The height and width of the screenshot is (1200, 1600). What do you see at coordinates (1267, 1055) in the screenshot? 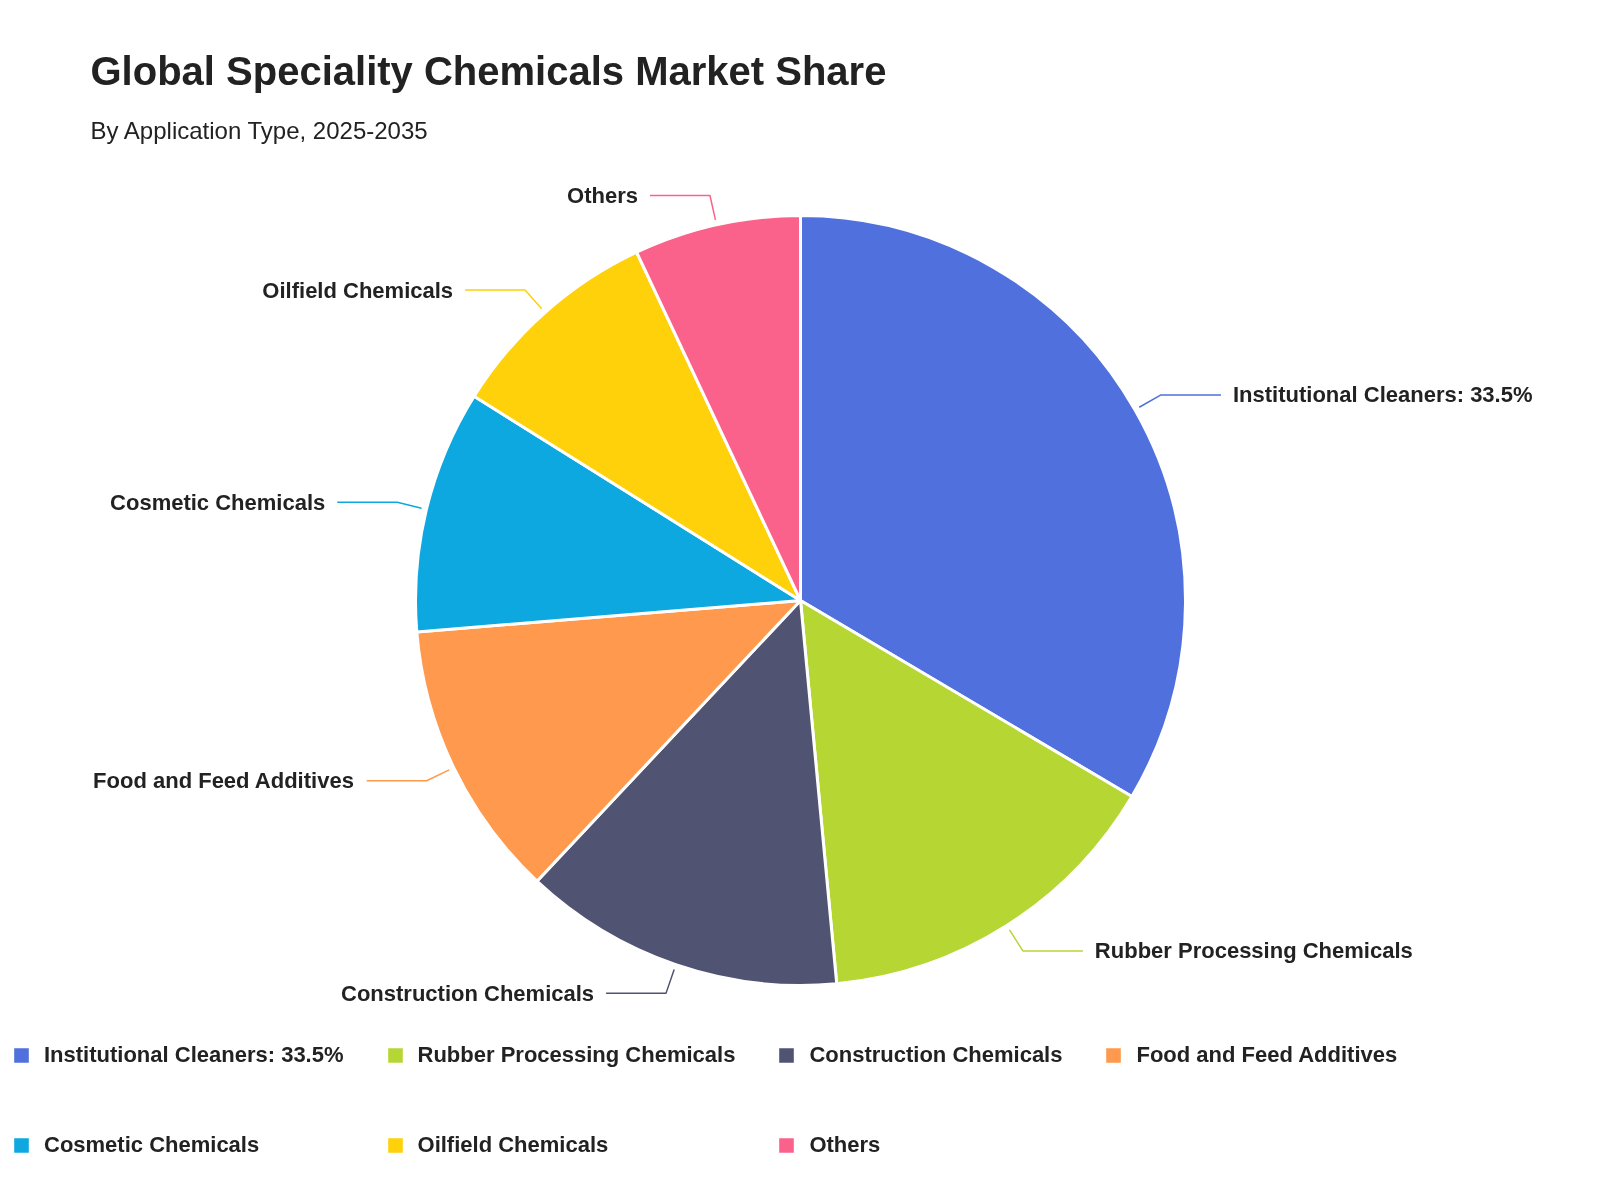
I see `legend-label: Food and Feed Additives` at bounding box center [1267, 1055].